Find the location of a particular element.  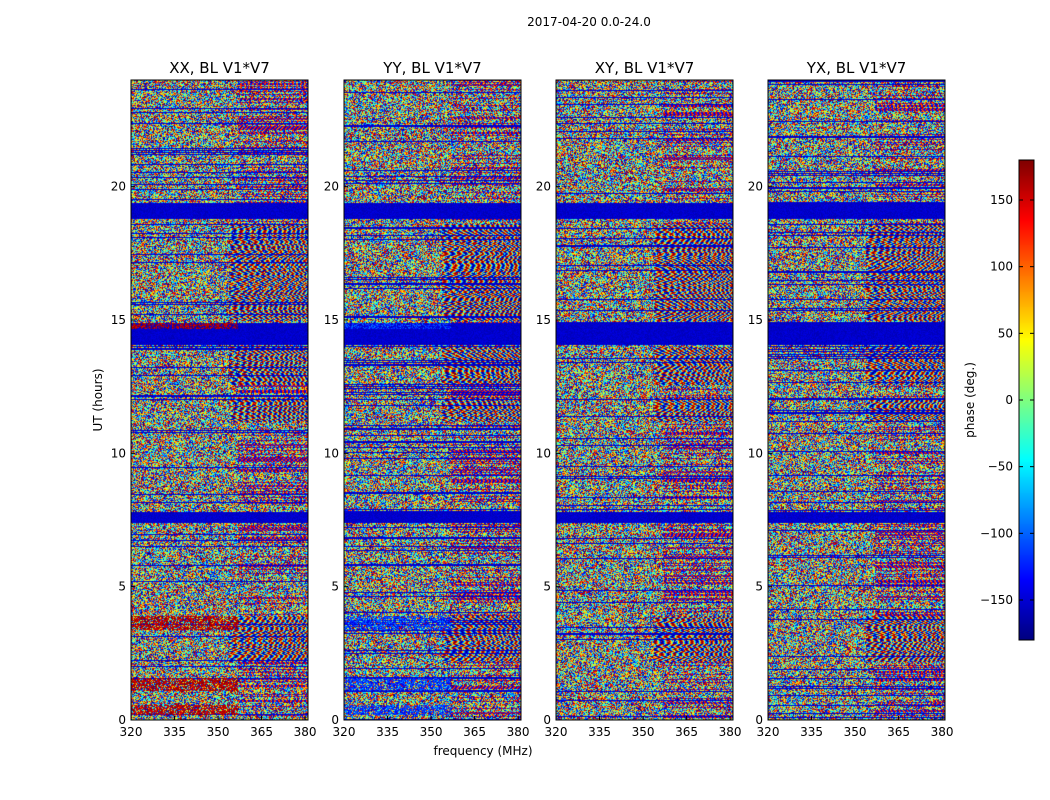

colorbar-tick-label: 100 is located at coordinates (1001, 267).